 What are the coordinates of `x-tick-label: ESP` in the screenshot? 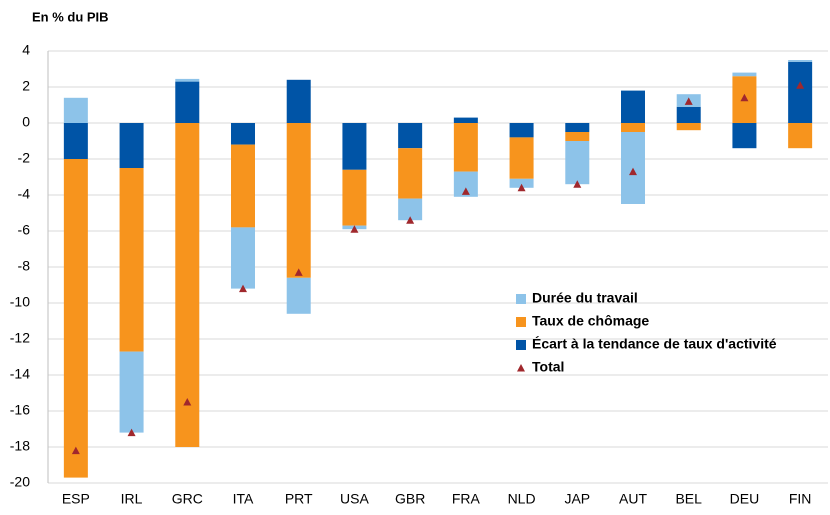 It's located at (76, 499).